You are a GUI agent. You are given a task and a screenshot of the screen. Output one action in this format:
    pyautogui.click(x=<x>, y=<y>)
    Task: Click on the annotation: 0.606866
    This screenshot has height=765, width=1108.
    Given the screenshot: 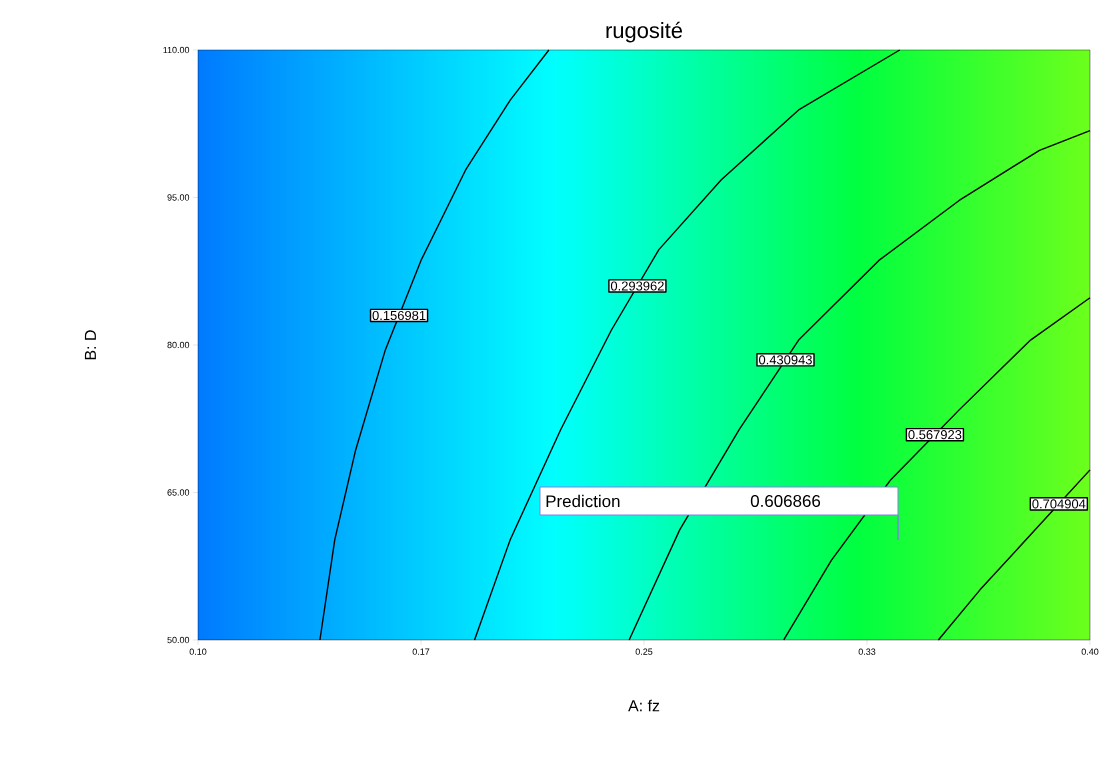 What is the action you would take?
    pyautogui.click(x=785, y=500)
    